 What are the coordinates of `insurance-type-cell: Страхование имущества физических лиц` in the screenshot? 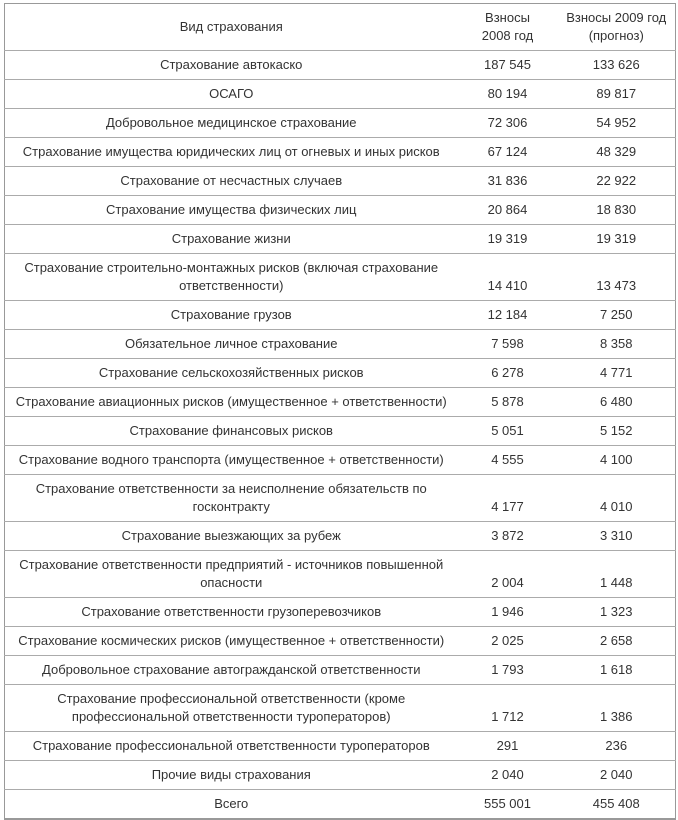 It's located at (231, 209).